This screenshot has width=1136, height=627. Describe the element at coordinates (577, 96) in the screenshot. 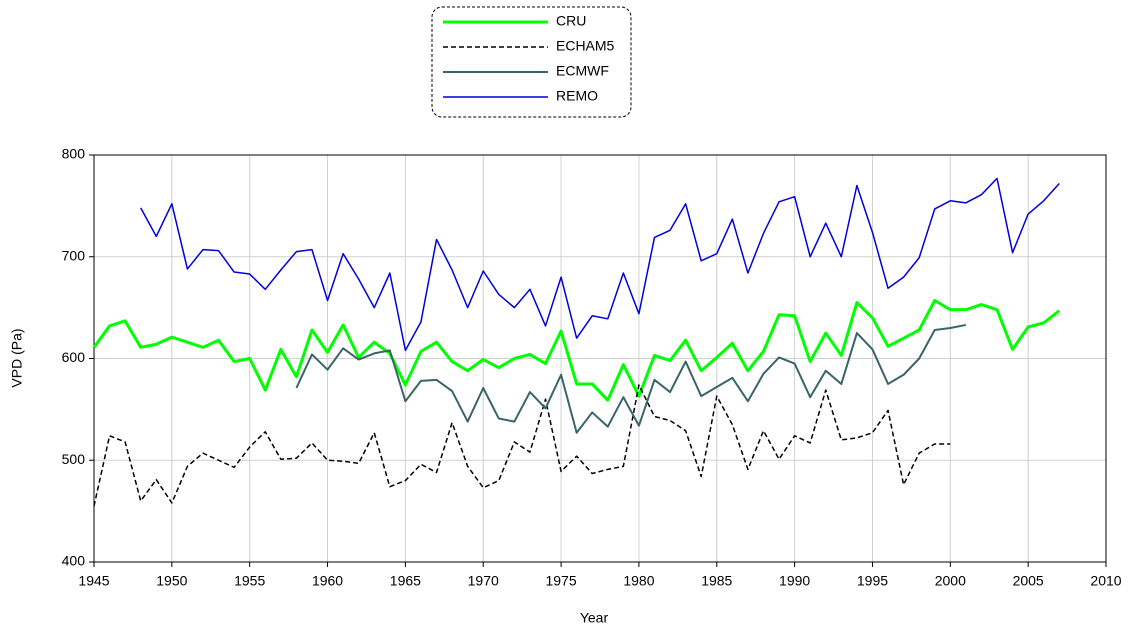

I see `legend-label: REMO` at that location.